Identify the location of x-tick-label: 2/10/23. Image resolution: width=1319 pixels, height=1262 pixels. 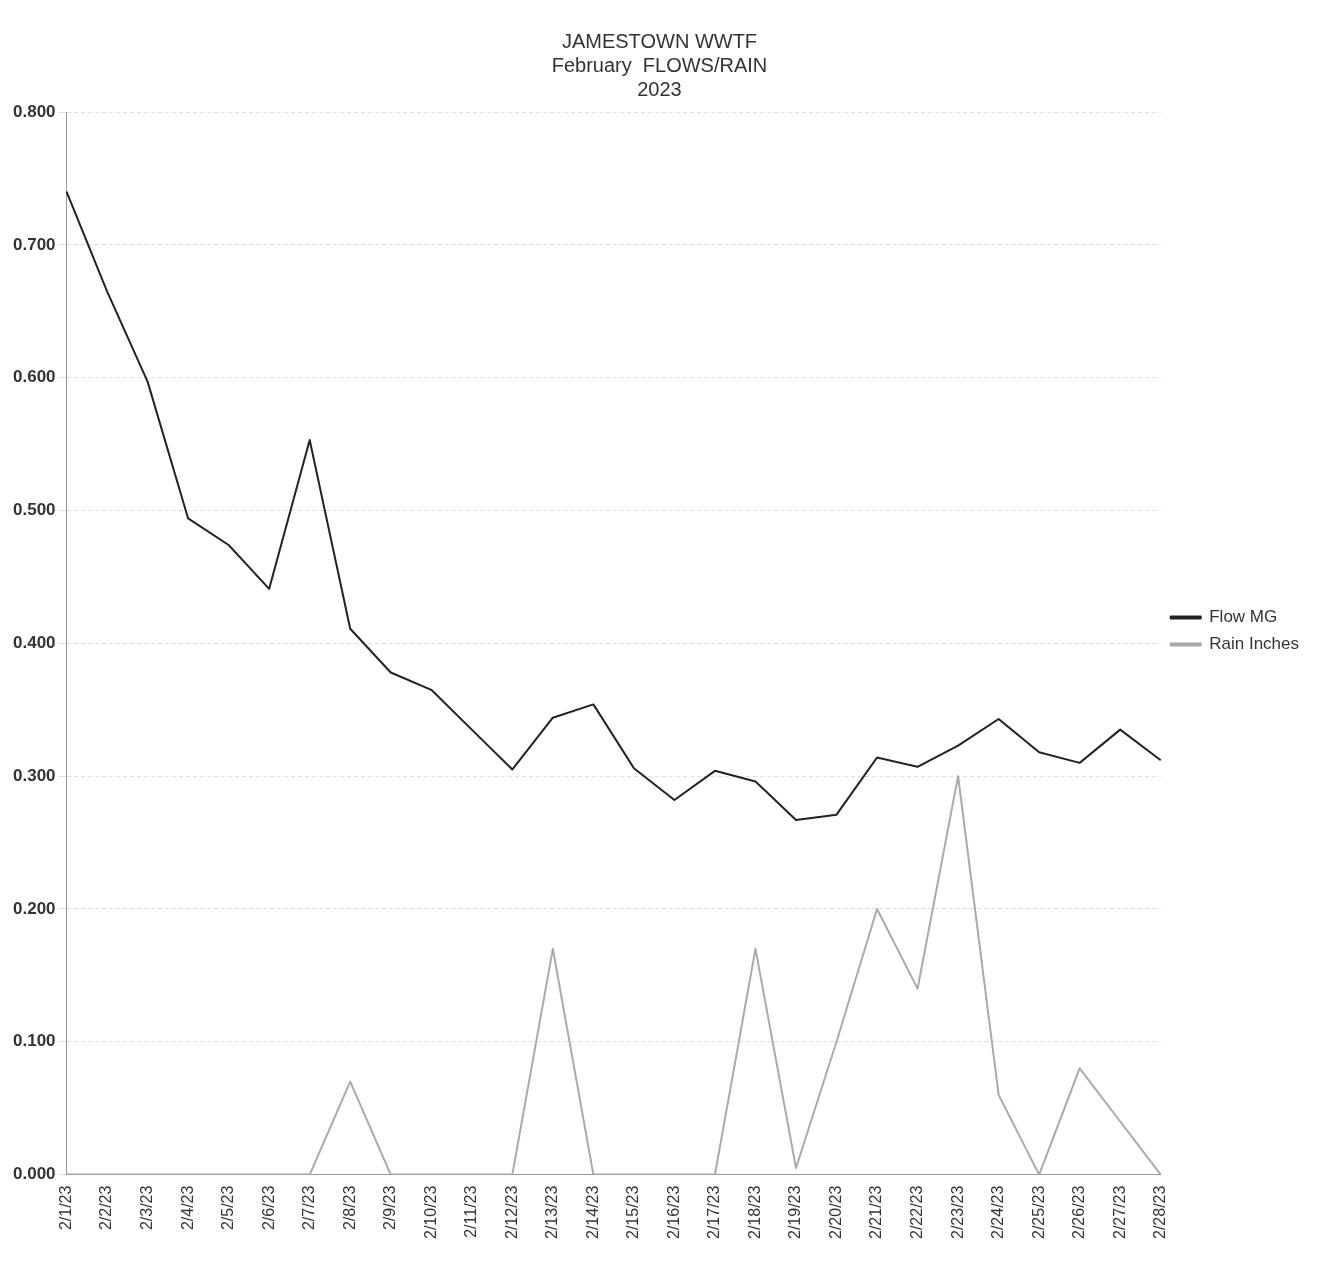
(430, 1212).